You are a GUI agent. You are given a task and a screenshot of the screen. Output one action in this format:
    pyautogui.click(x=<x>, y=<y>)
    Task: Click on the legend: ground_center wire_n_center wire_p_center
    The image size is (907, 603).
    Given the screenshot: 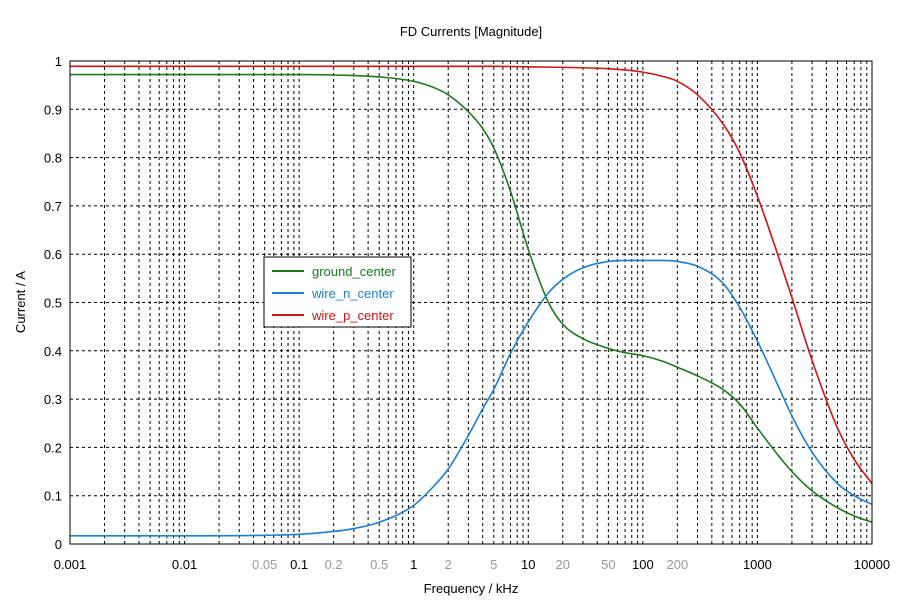 What is the action you would take?
    pyautogui.click(x=337, y=292)
    